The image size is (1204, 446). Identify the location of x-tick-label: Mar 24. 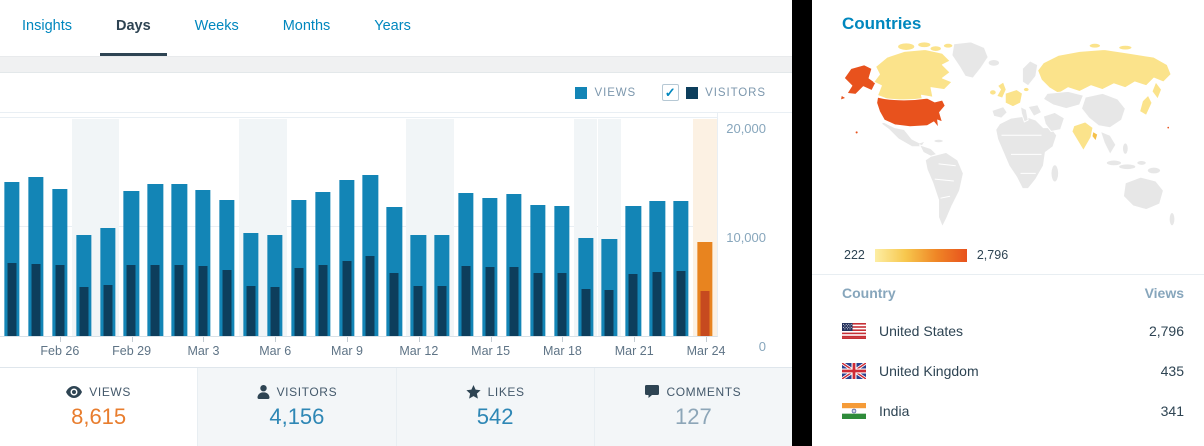
(706, 351).